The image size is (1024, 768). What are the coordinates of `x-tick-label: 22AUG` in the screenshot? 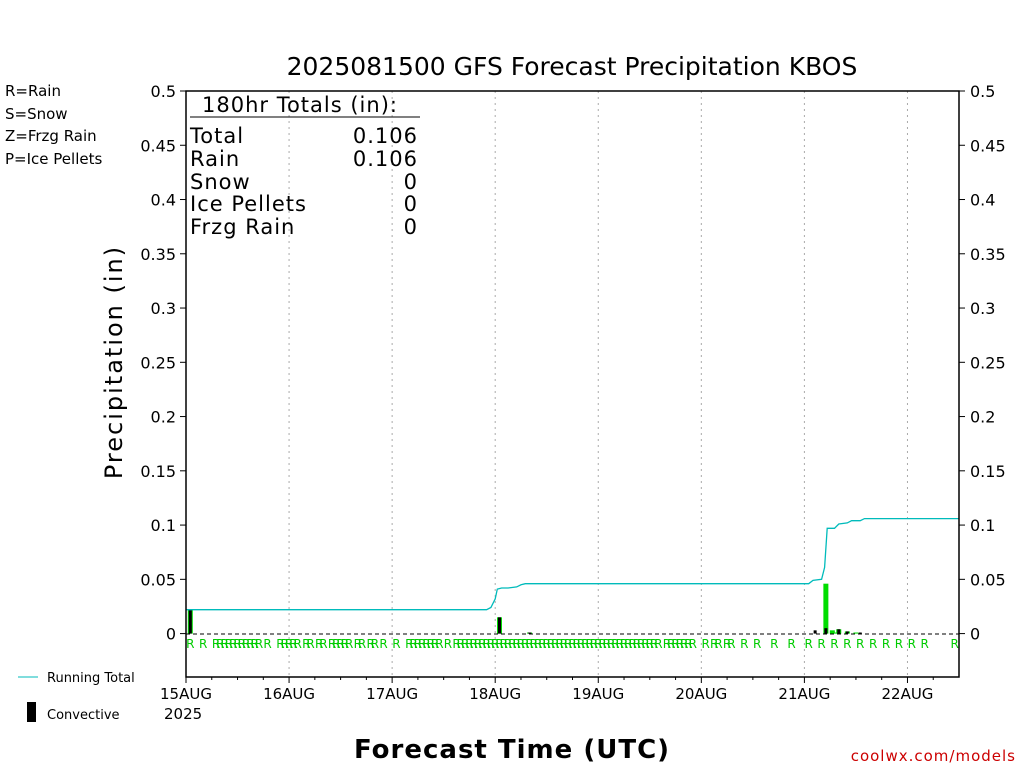 It's located at (907, 694).